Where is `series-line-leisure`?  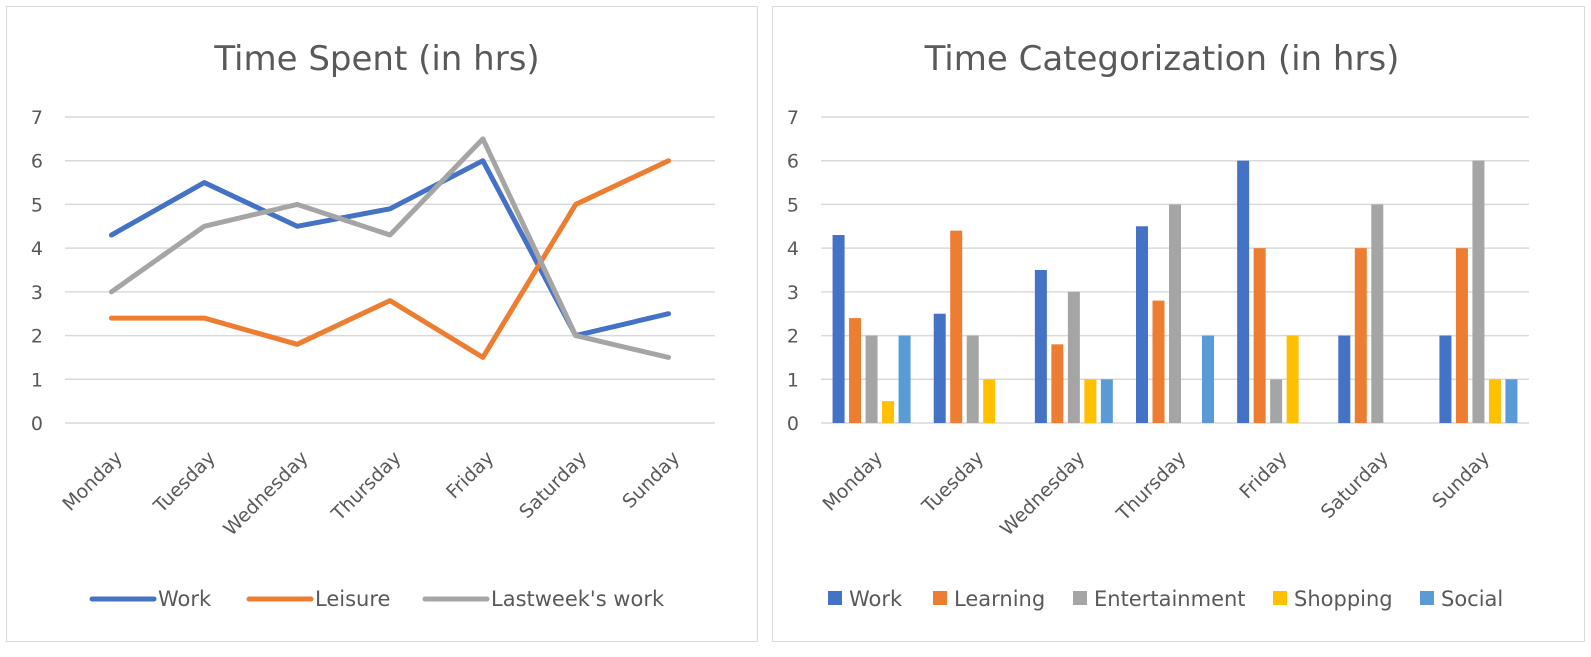 series-line-leisure is located at coordinates (390, 259).